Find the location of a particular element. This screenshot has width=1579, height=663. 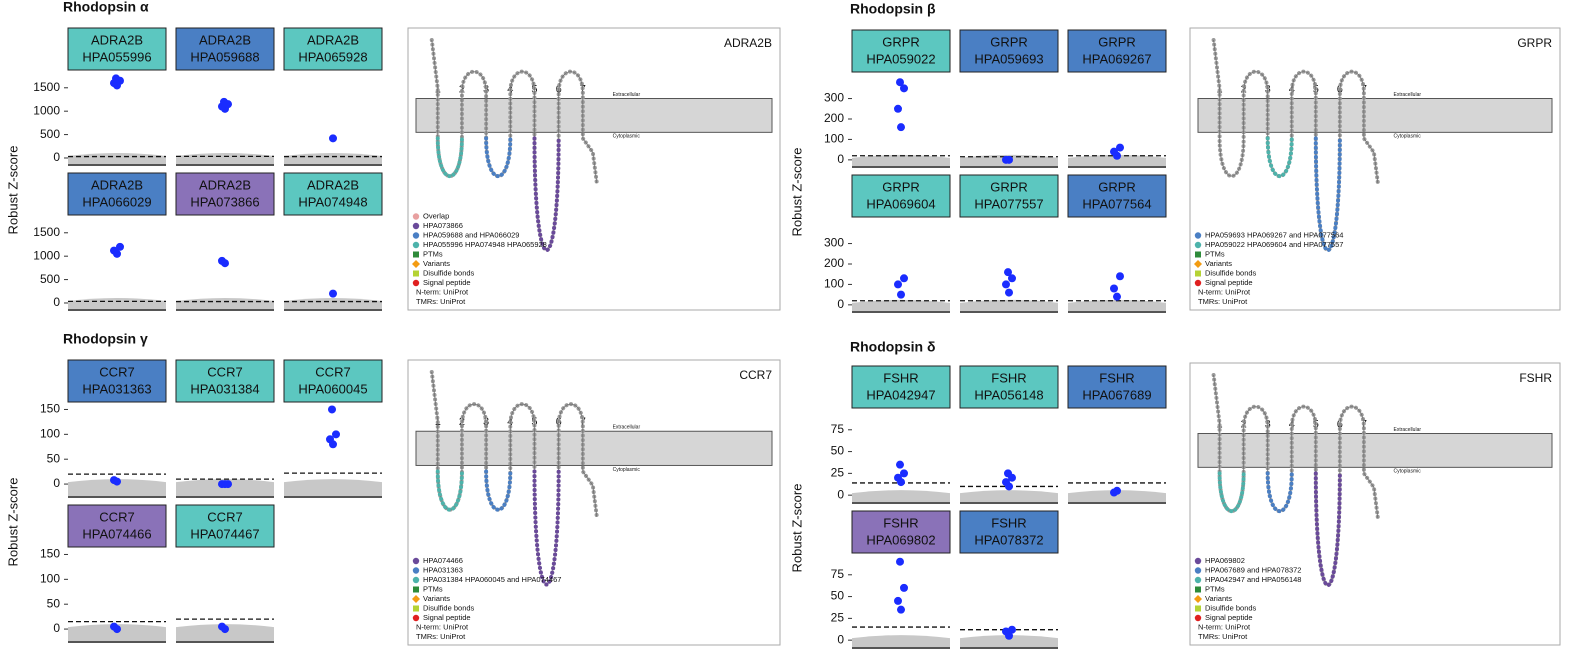

y-tick-label: 200 is located at coordinates (834, 118).